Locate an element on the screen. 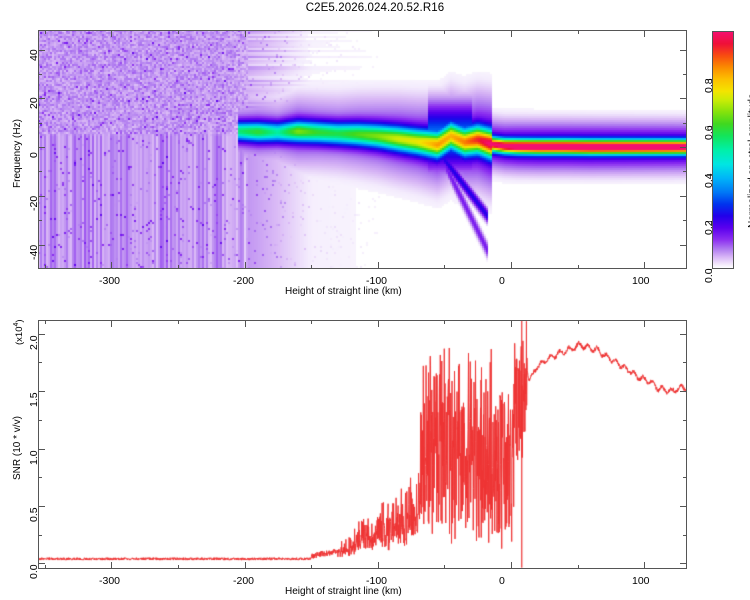  axis-tick-label: 0.4 is located at coordinates (709, 180).